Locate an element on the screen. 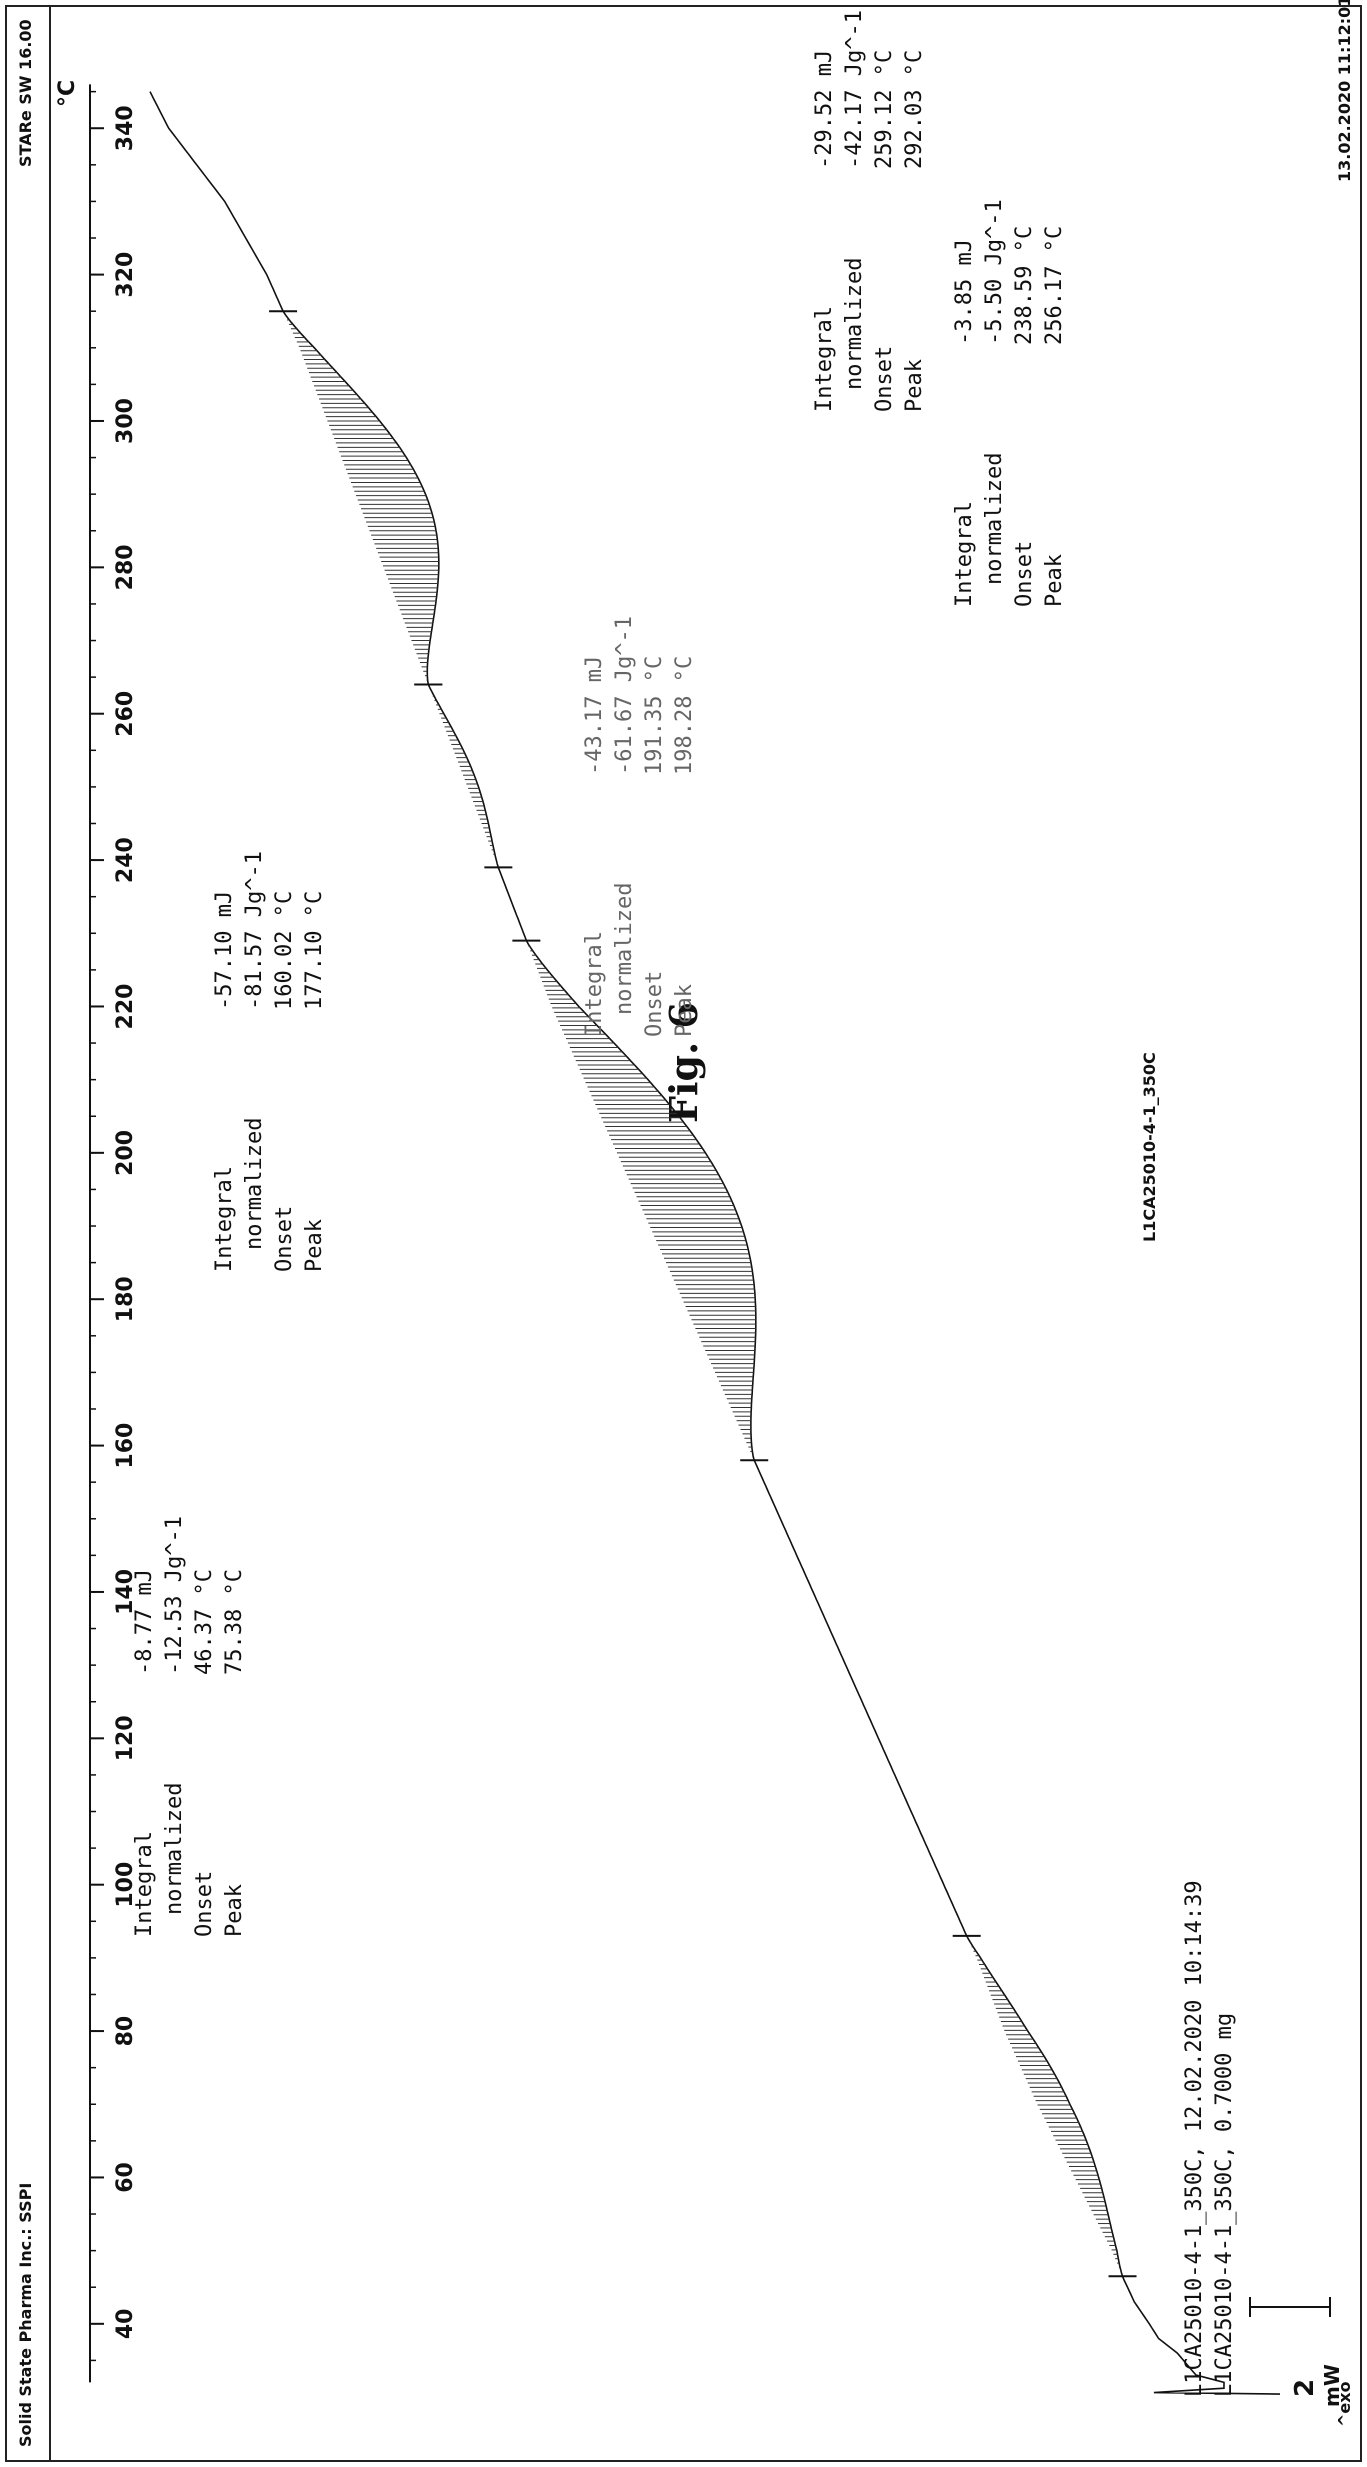  annotation-value-integral: -29.52 mJ is located at coordinates (824, 109).